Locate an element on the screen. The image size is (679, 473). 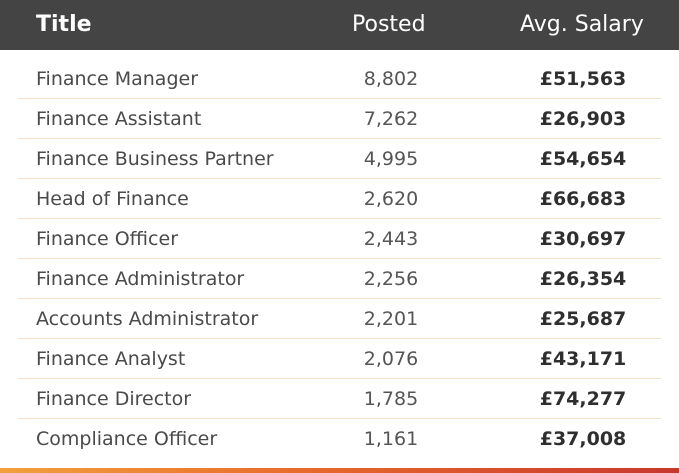
table-row: Finance Assistant 7,262 £26,903 is located at coordinates (339, 119).